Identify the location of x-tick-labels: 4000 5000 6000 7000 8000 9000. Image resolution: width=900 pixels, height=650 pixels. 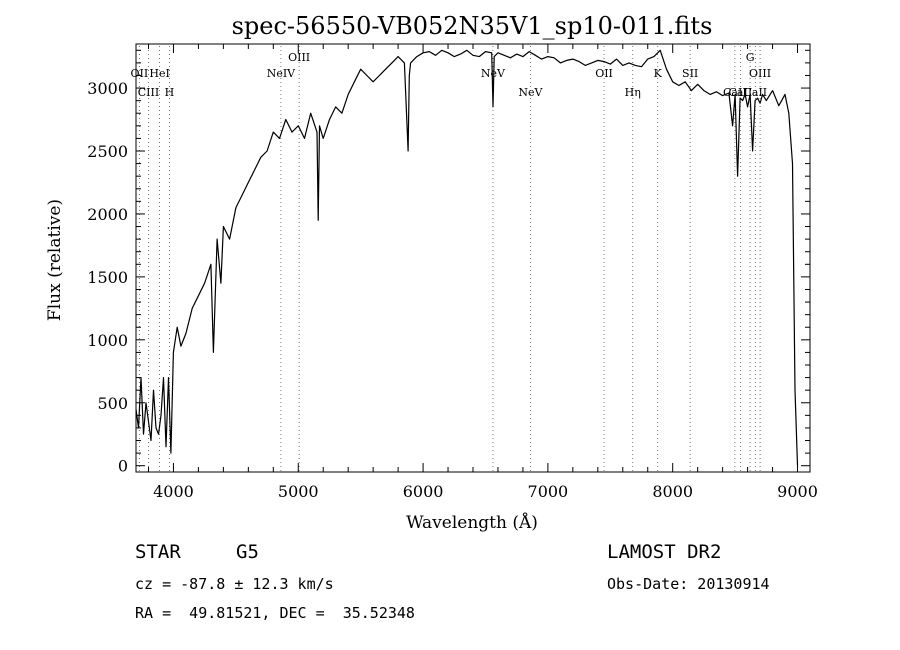
(485, 491).